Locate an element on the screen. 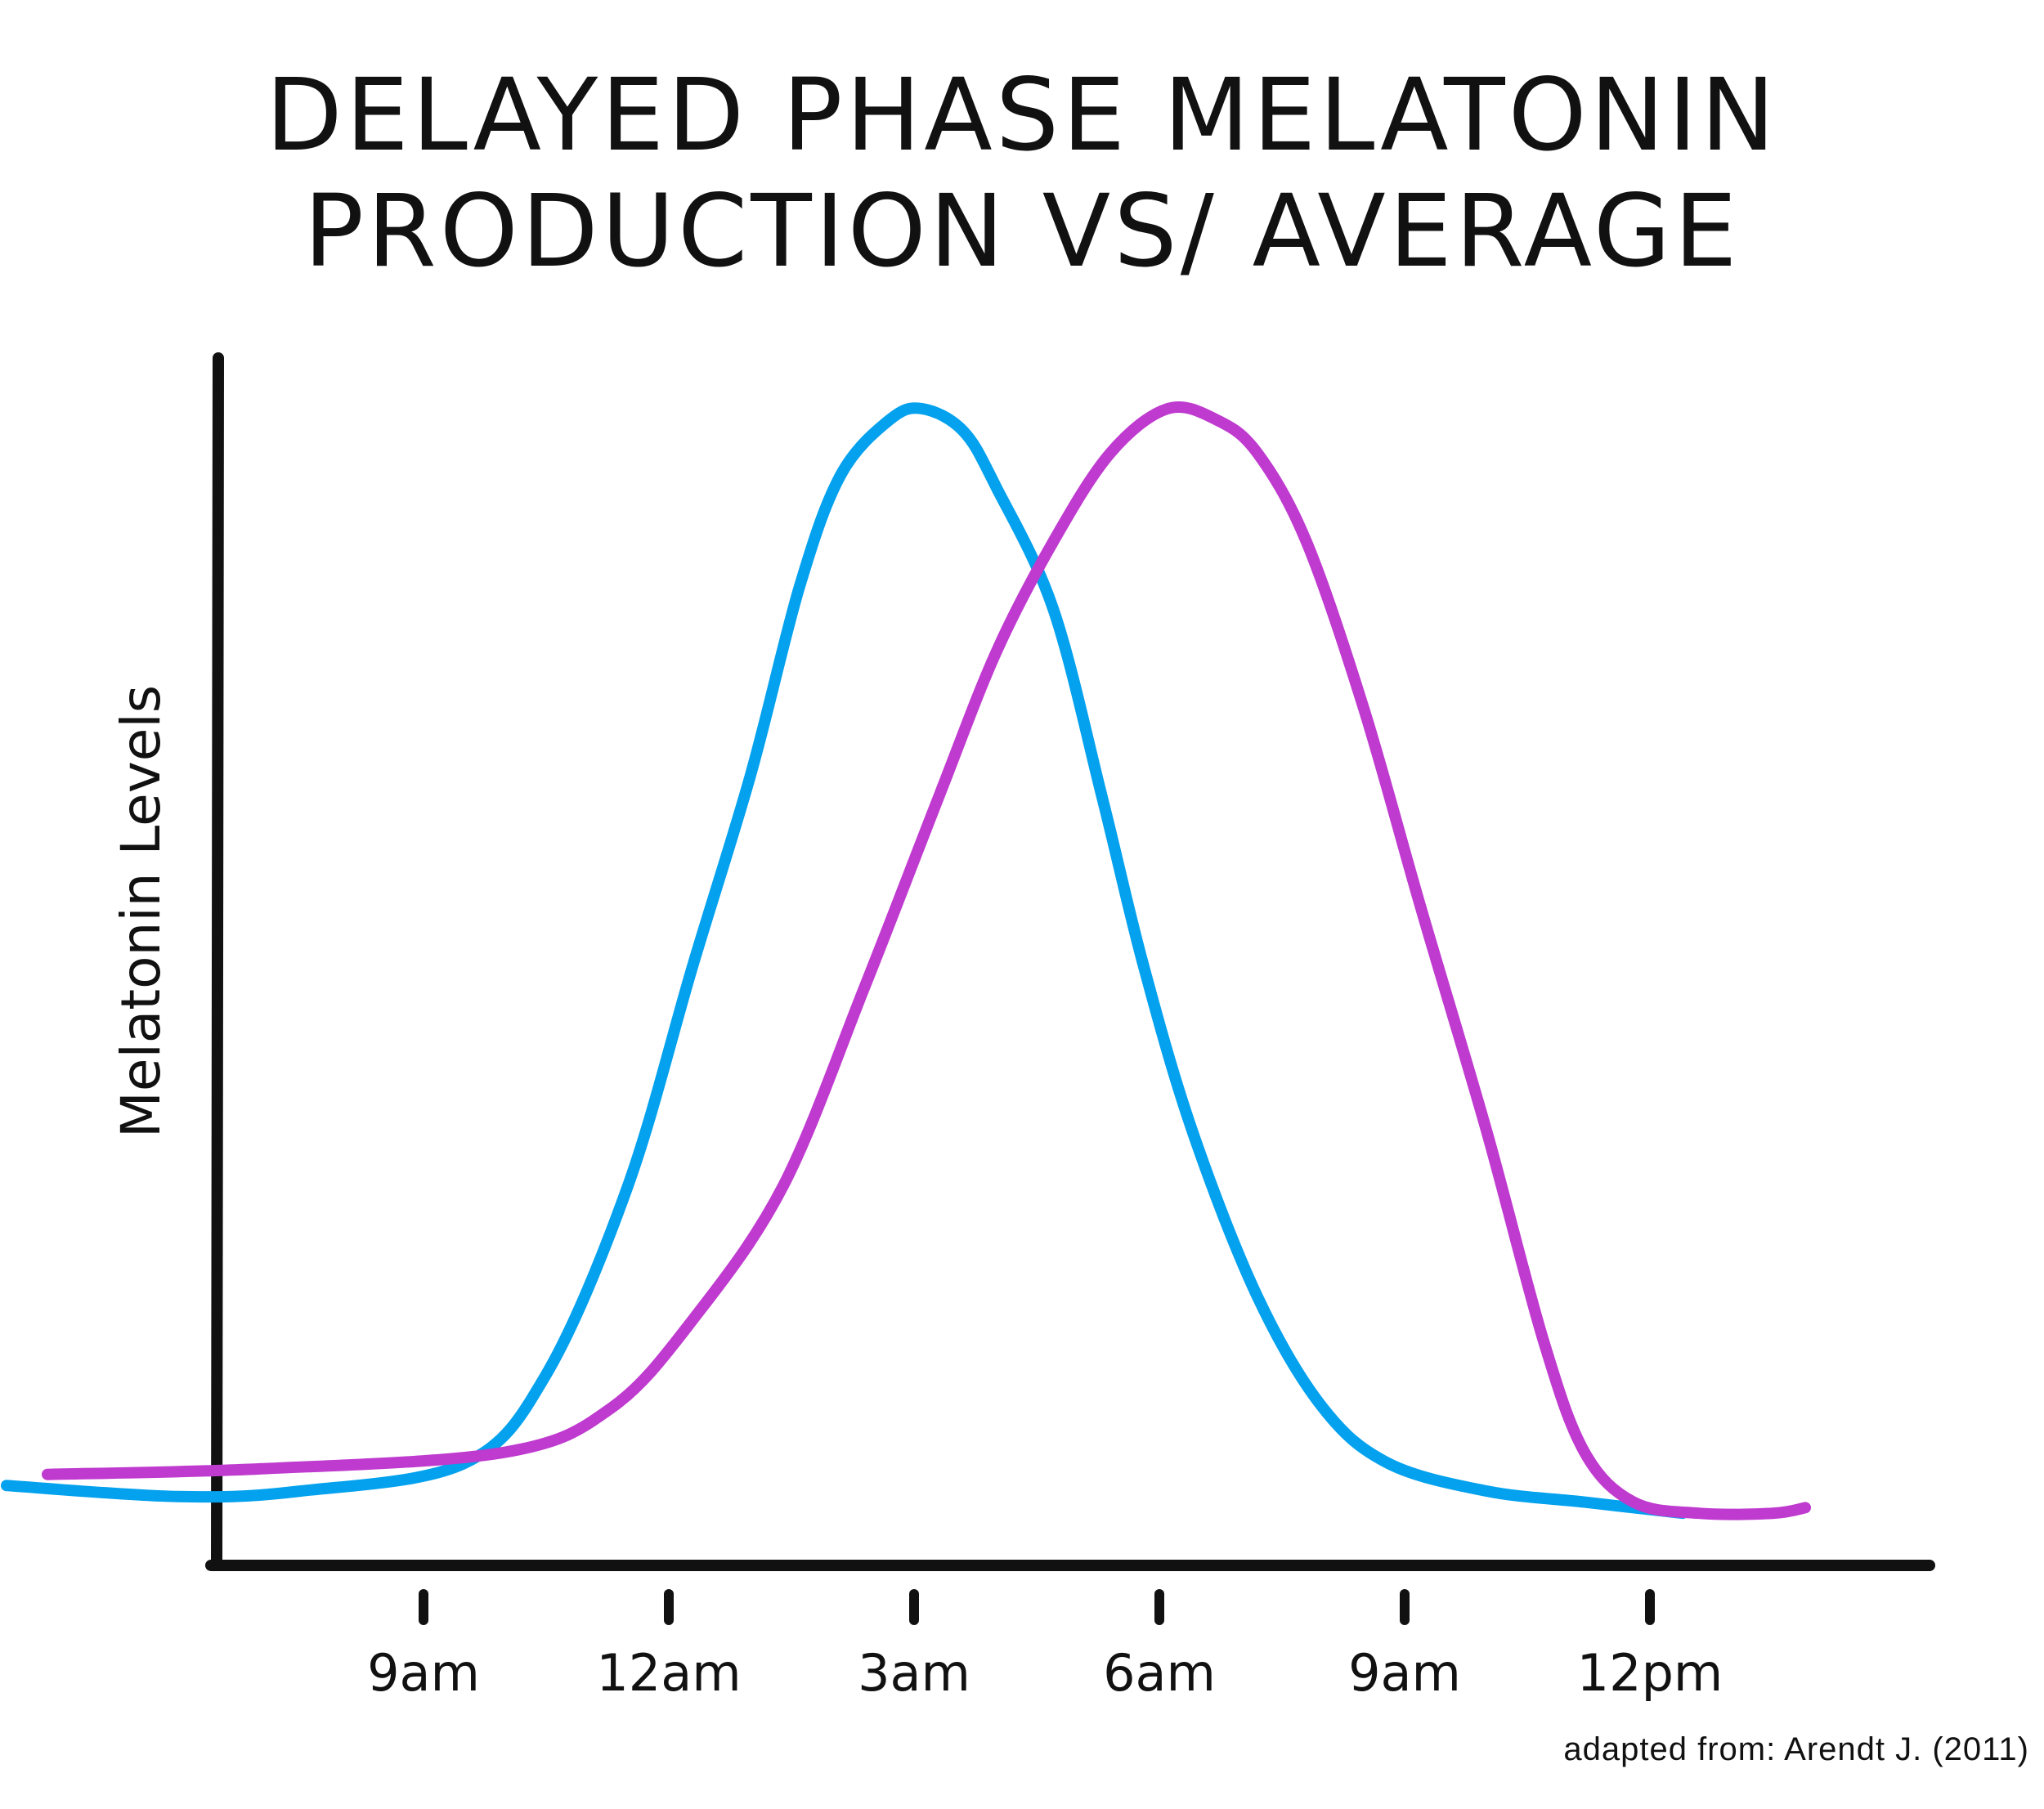  source-note: adapted from: Arendt J. (2011) is located at coordinates (1796, 1749).